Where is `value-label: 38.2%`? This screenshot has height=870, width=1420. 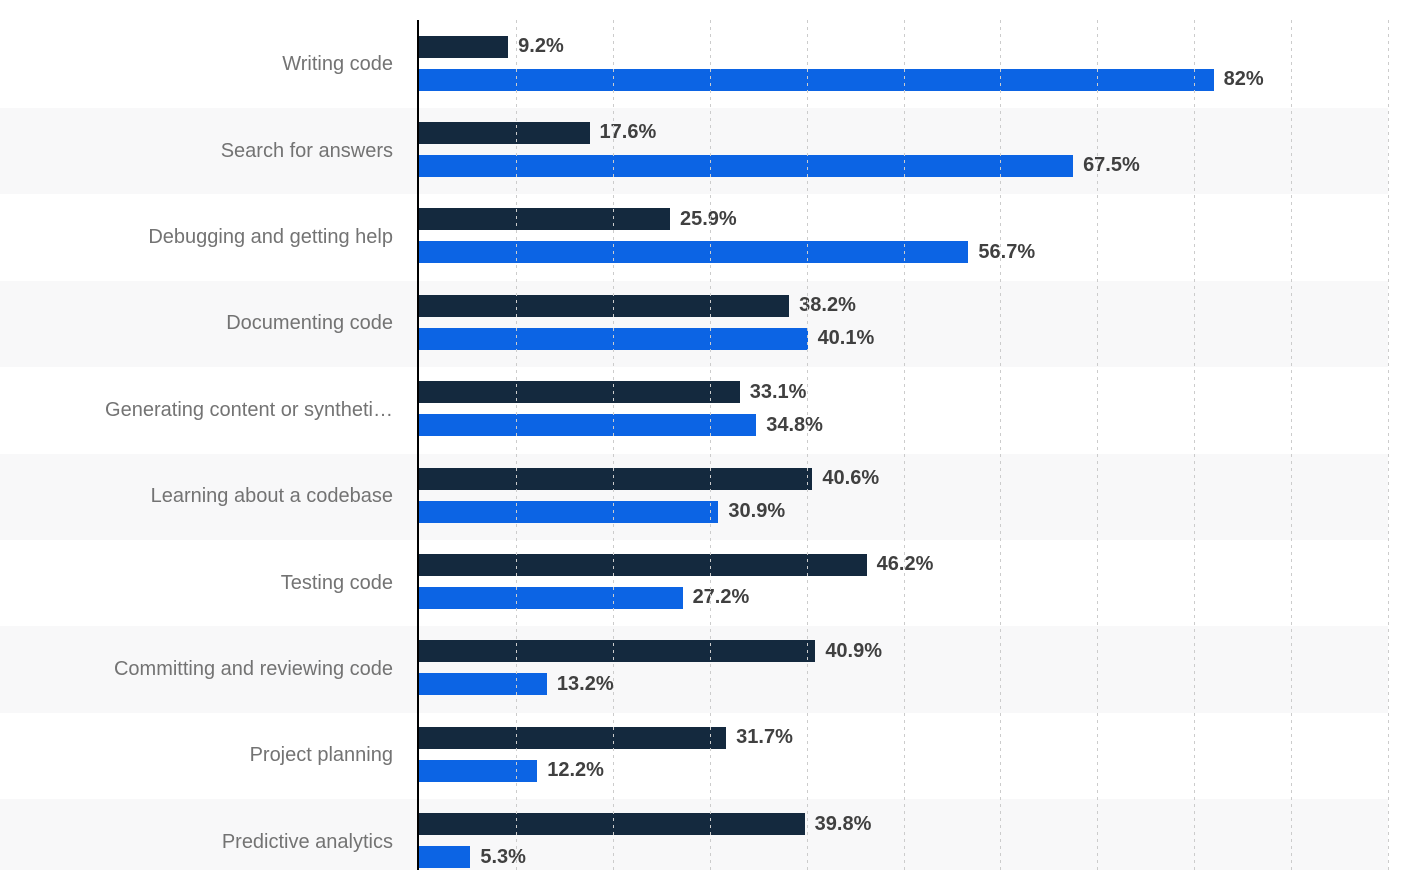 value-label: 38.2% is located at coordinates (827, 305).